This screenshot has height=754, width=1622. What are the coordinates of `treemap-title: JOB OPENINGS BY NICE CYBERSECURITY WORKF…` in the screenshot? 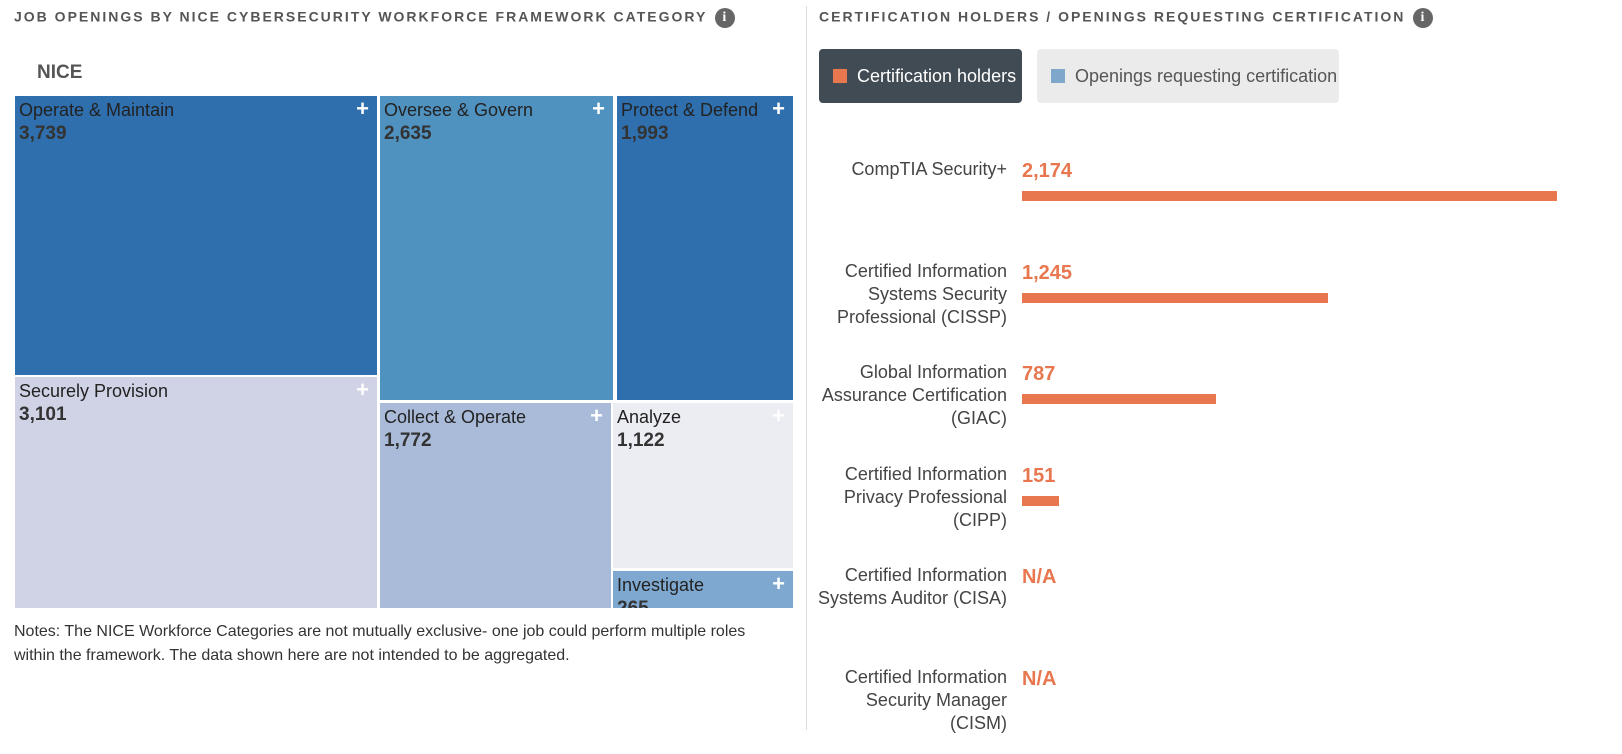 It's located at (361, 16).